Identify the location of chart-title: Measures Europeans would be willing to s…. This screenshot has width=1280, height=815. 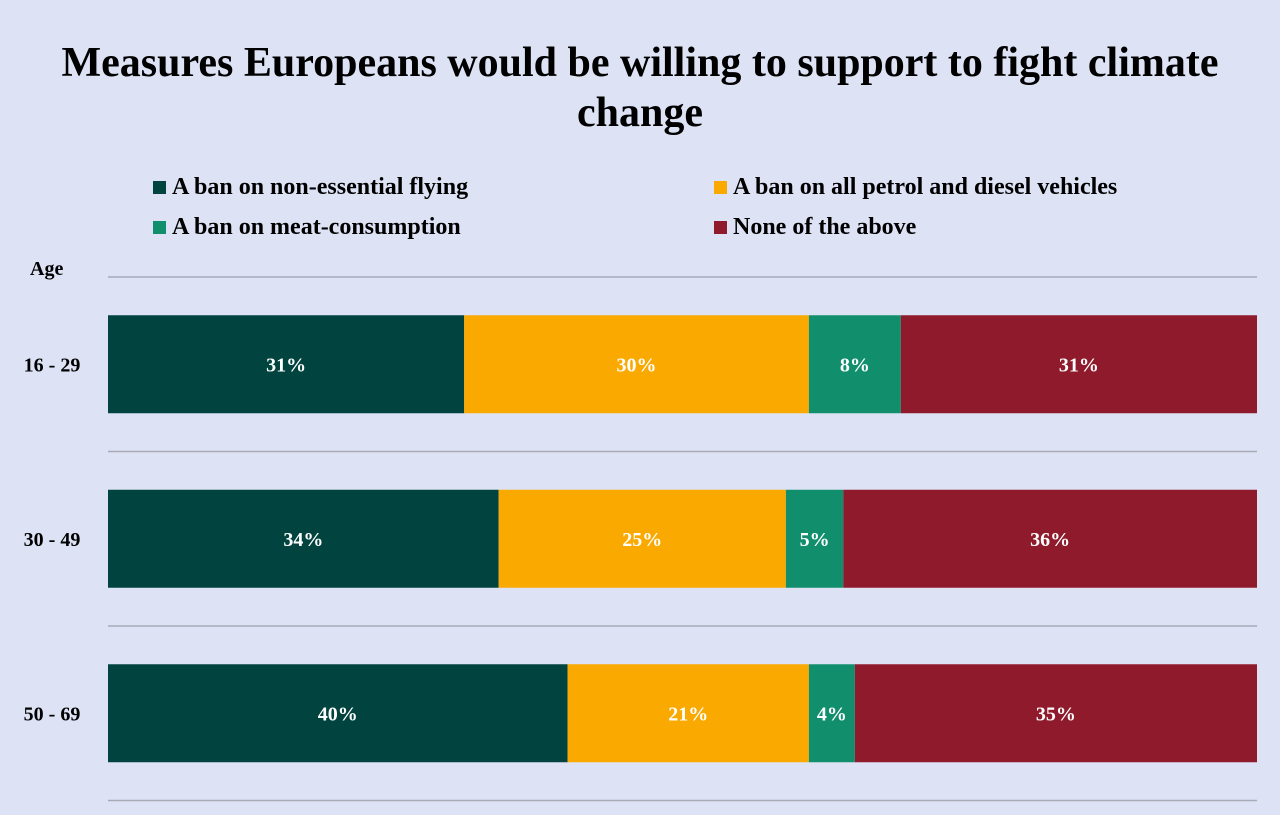
(640, 88).